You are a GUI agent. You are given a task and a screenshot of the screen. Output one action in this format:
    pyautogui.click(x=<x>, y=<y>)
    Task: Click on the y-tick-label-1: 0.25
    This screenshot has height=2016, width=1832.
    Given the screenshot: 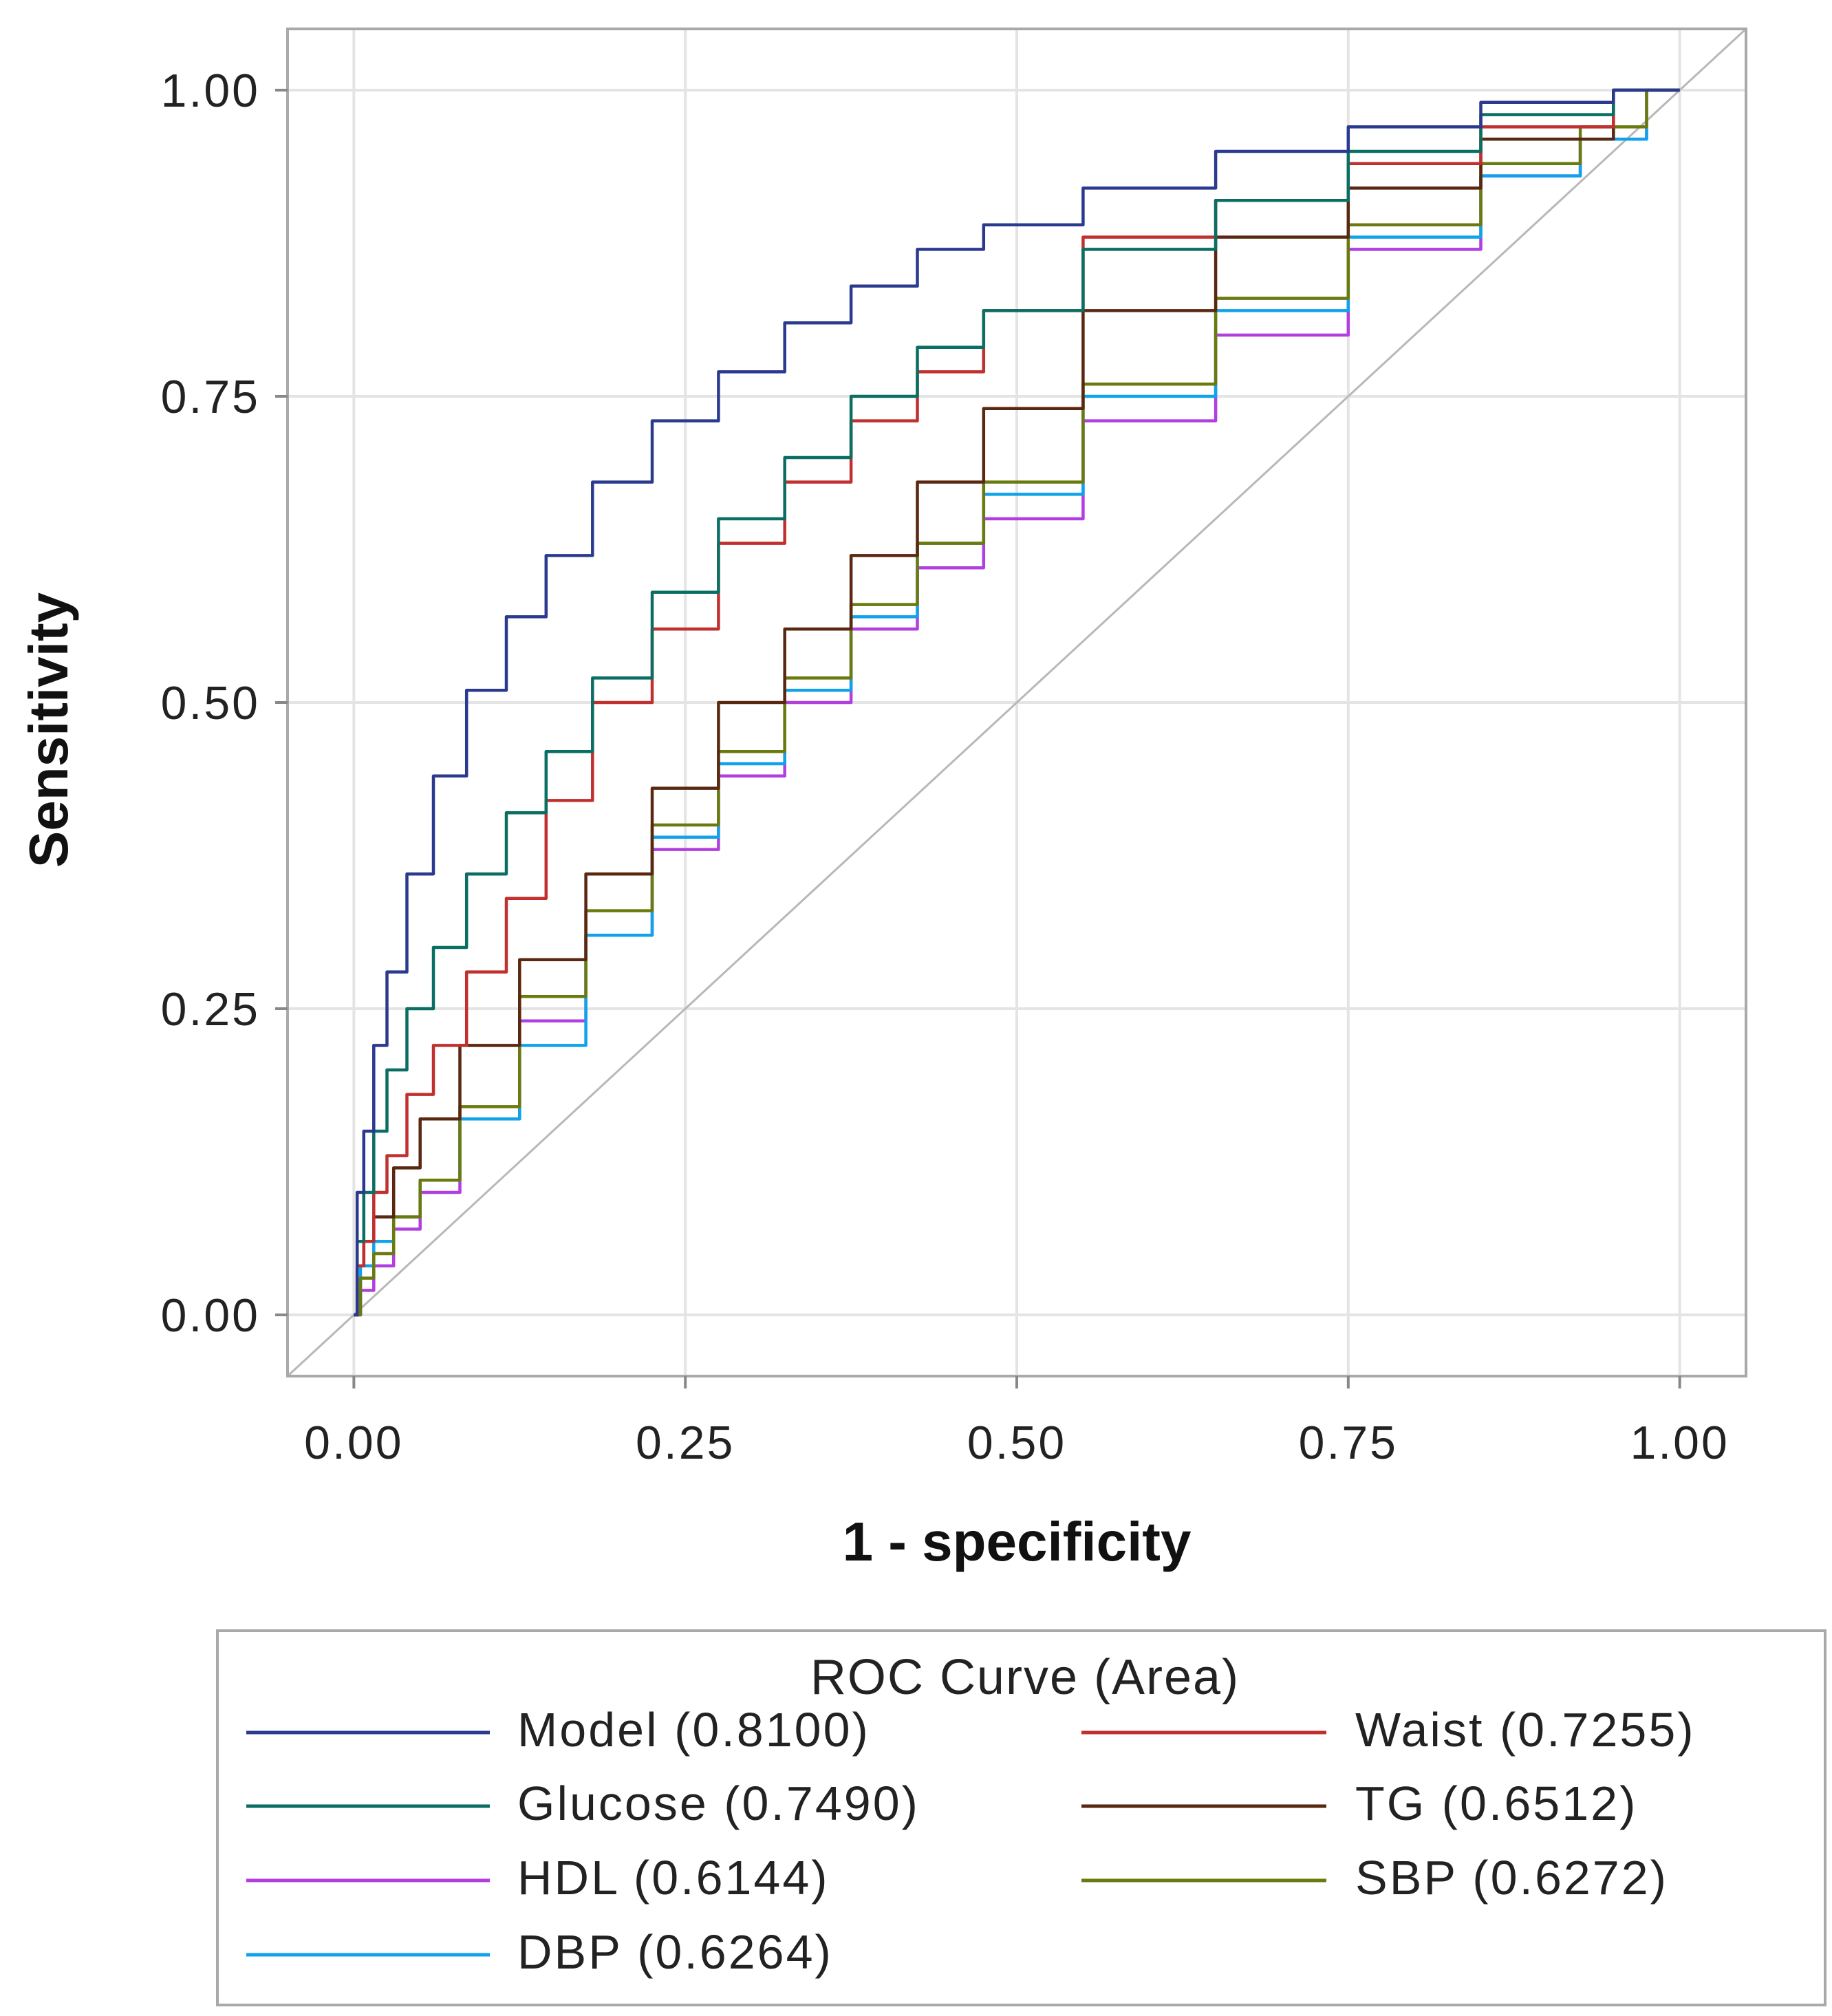 What is the action you would take?
    pyautogui.click(x=210, y=1009)
    